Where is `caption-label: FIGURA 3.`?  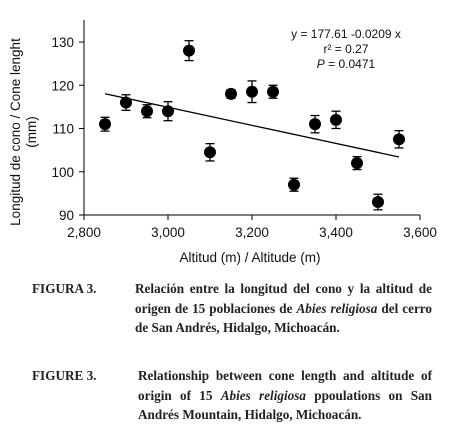
caption-label: FIGURA 3. is located at coordinates (64, 288).